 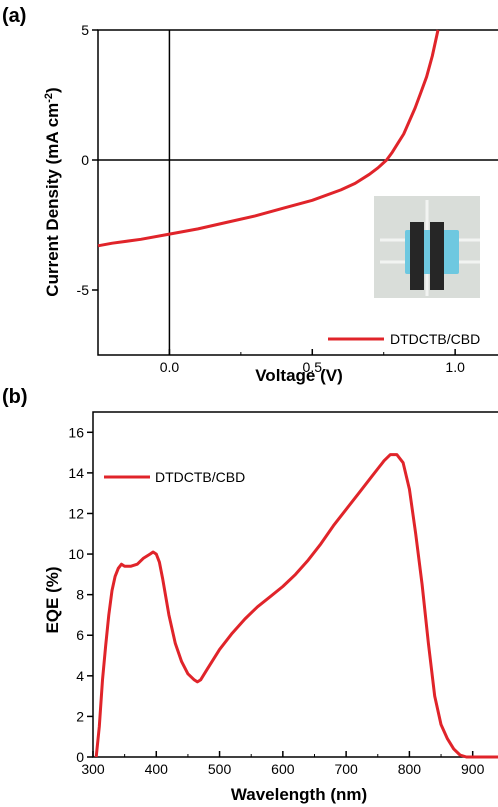 I want to click on panel-b-ytick-label-2: 4, so click(x=80, y=676).